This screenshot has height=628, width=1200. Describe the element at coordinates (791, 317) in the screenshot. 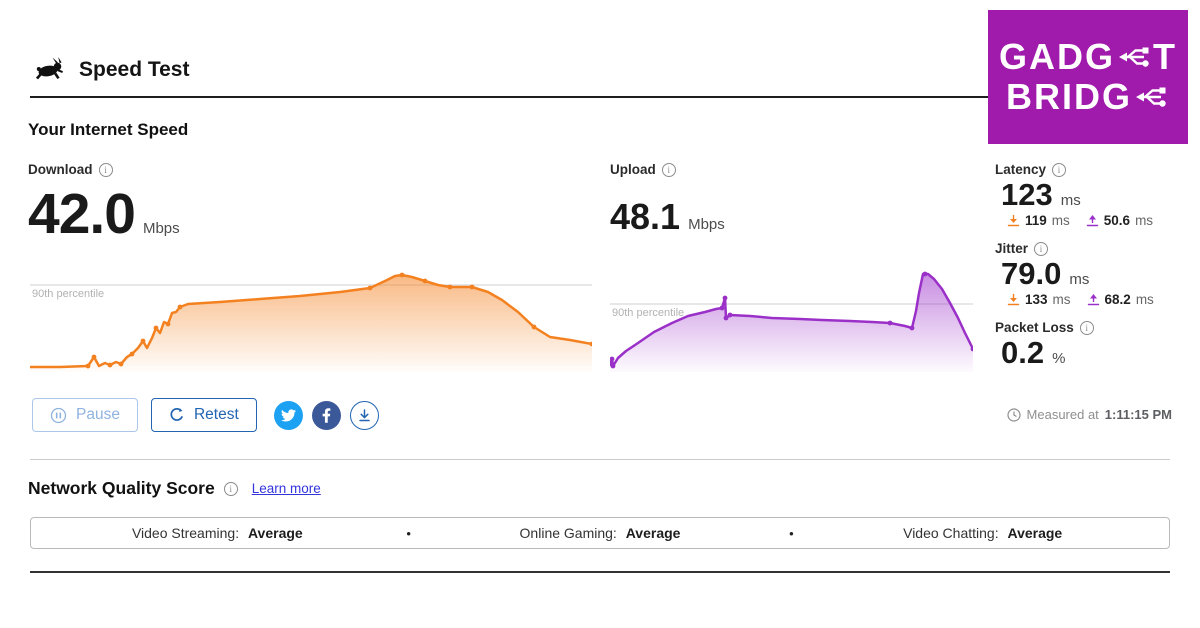

I see `upload-chart: 90th percentile` at that location.